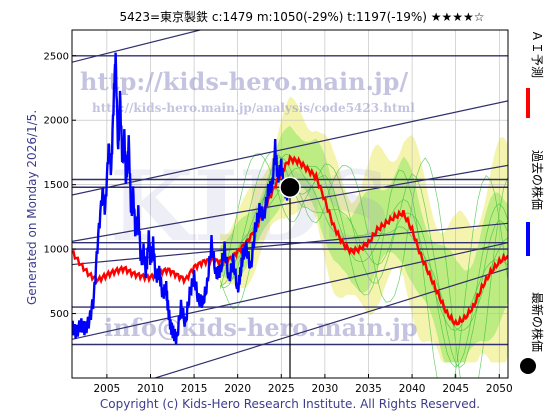  Describe the element at coordinates (537, 322) in the screenshot. I see `legend-current-label: 最新の株価` at that location.